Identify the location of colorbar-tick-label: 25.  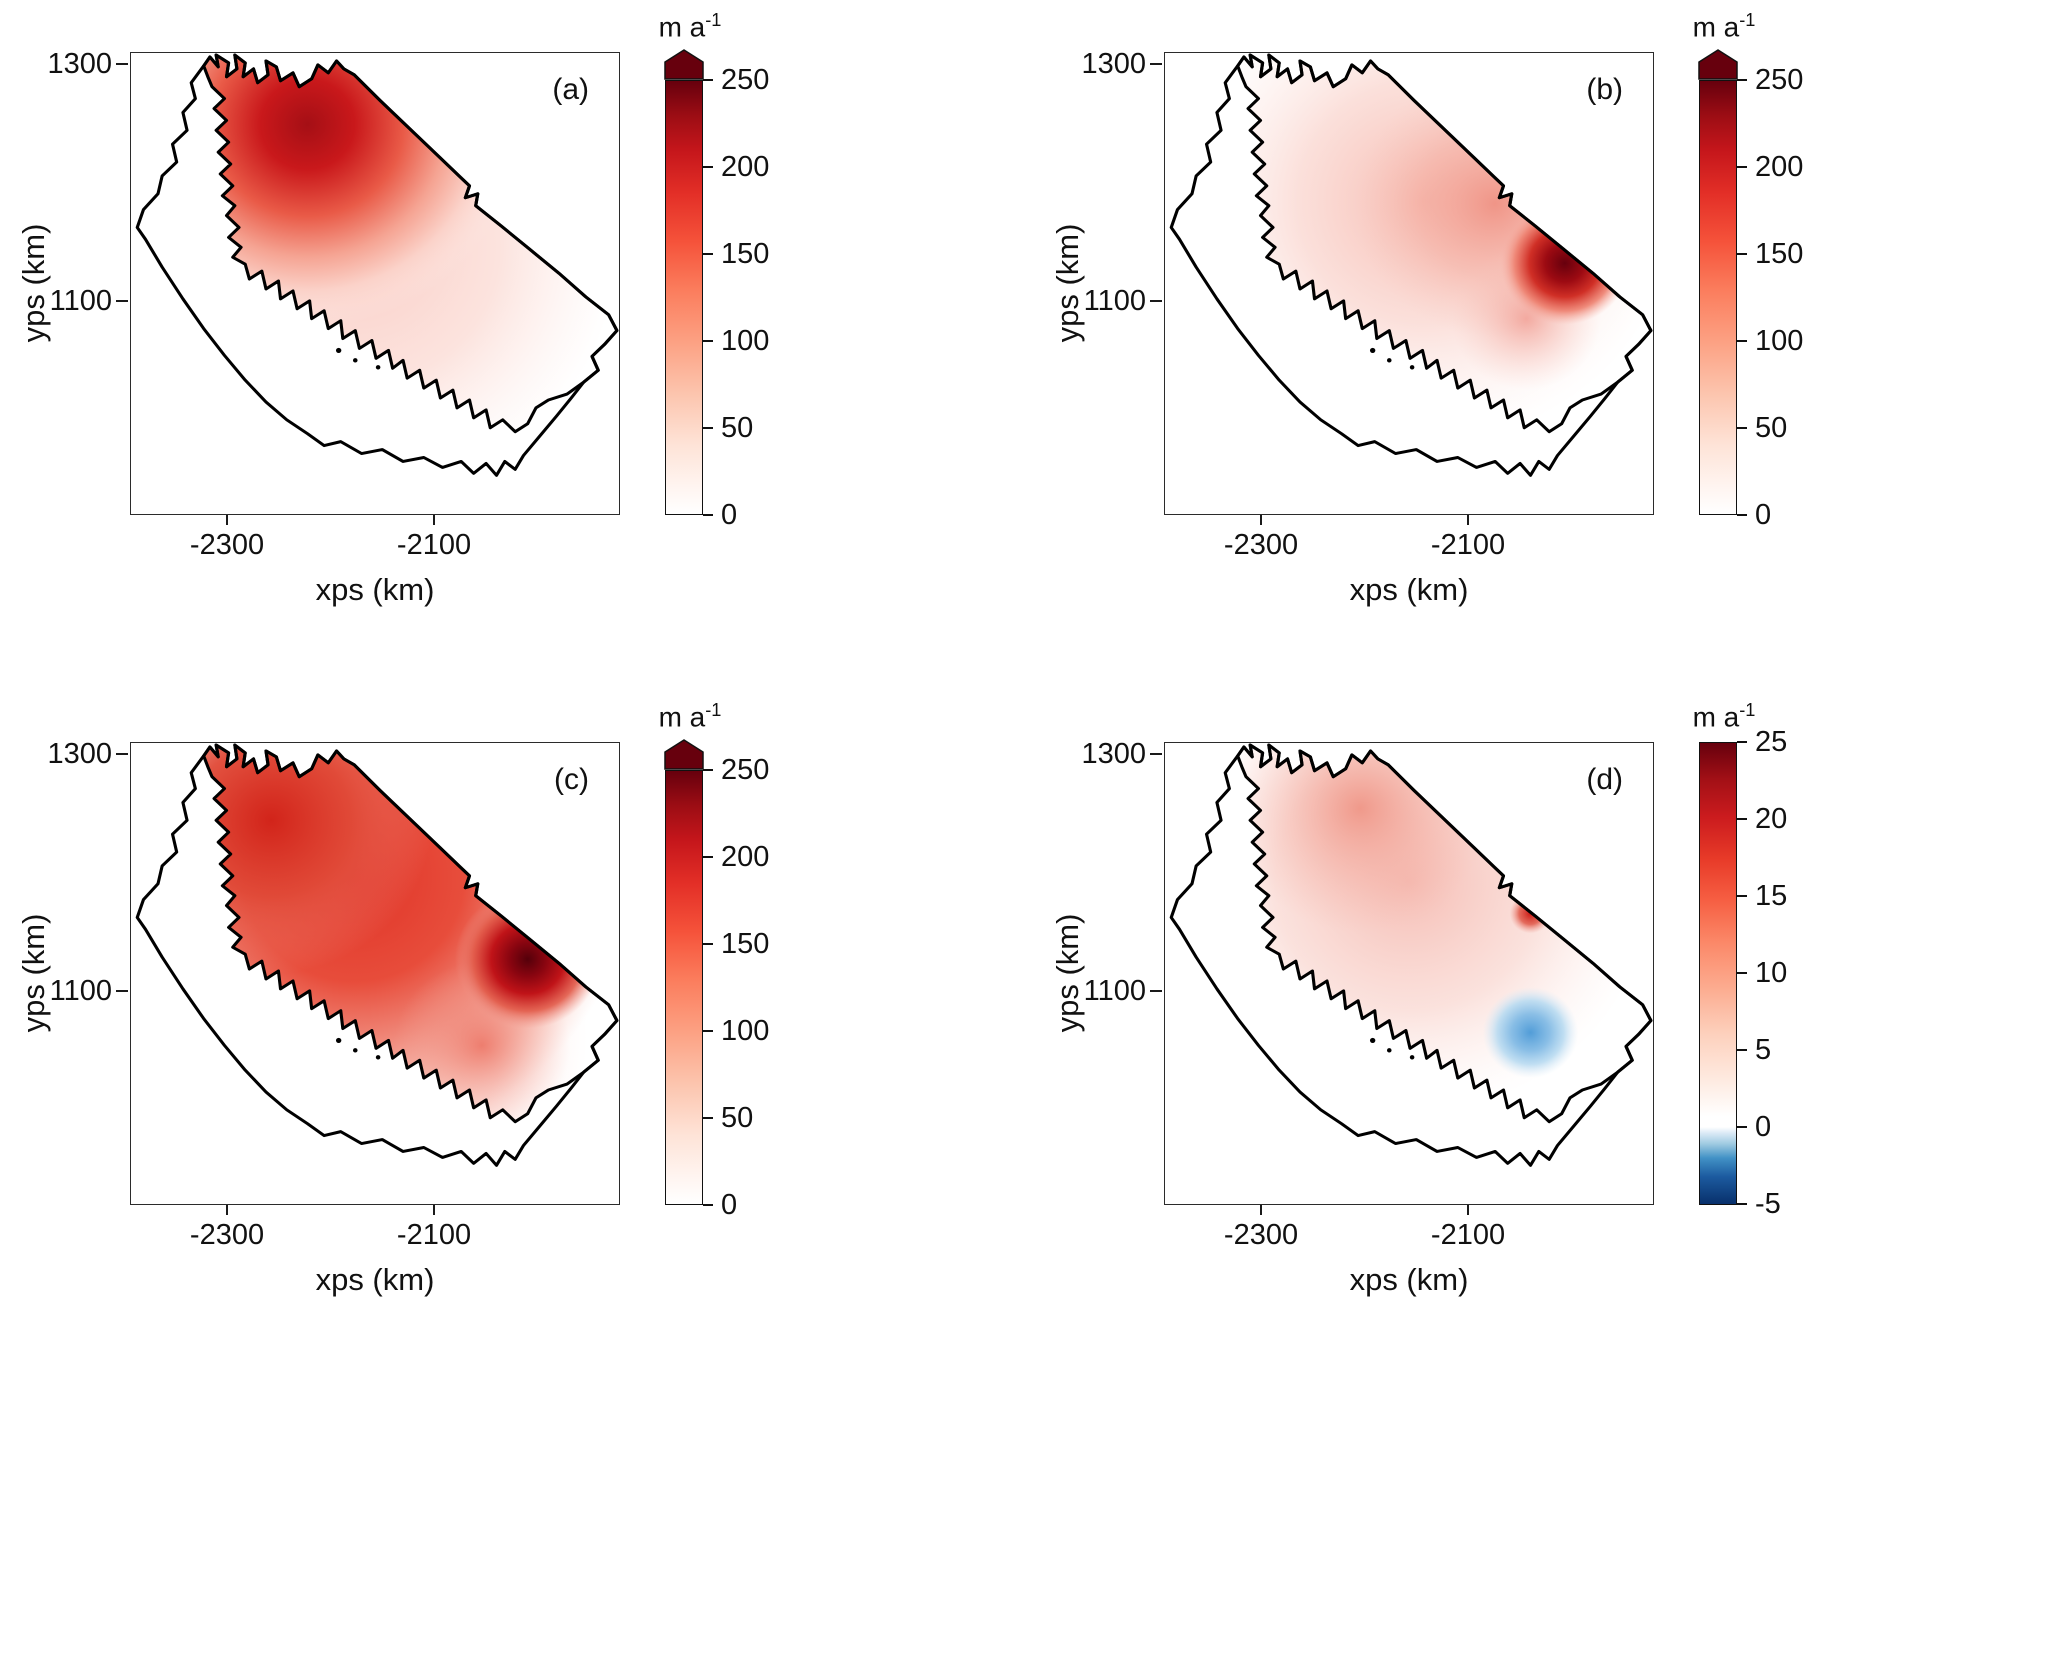
(1771, 742).